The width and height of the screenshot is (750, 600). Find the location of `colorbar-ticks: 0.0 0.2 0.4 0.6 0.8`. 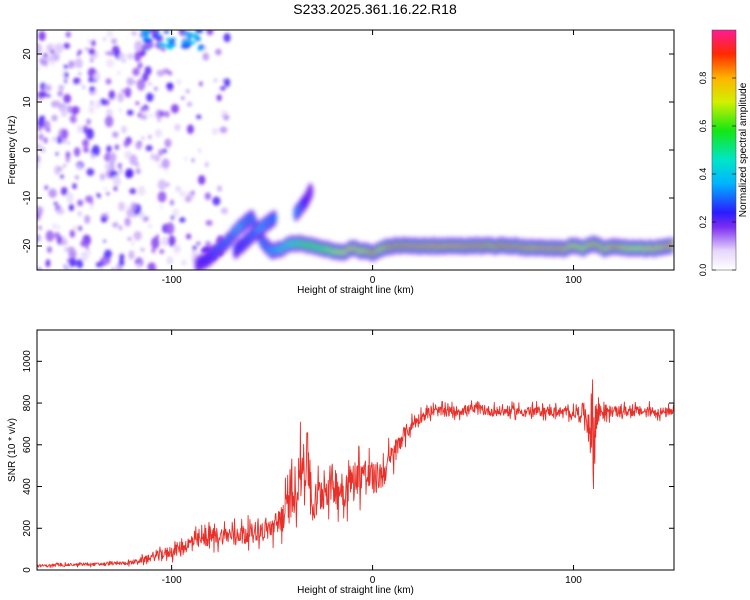

colorbar-ticks: 0.0 0.2 0.4 0.6 0.8 is located at coordinates (717, 174).